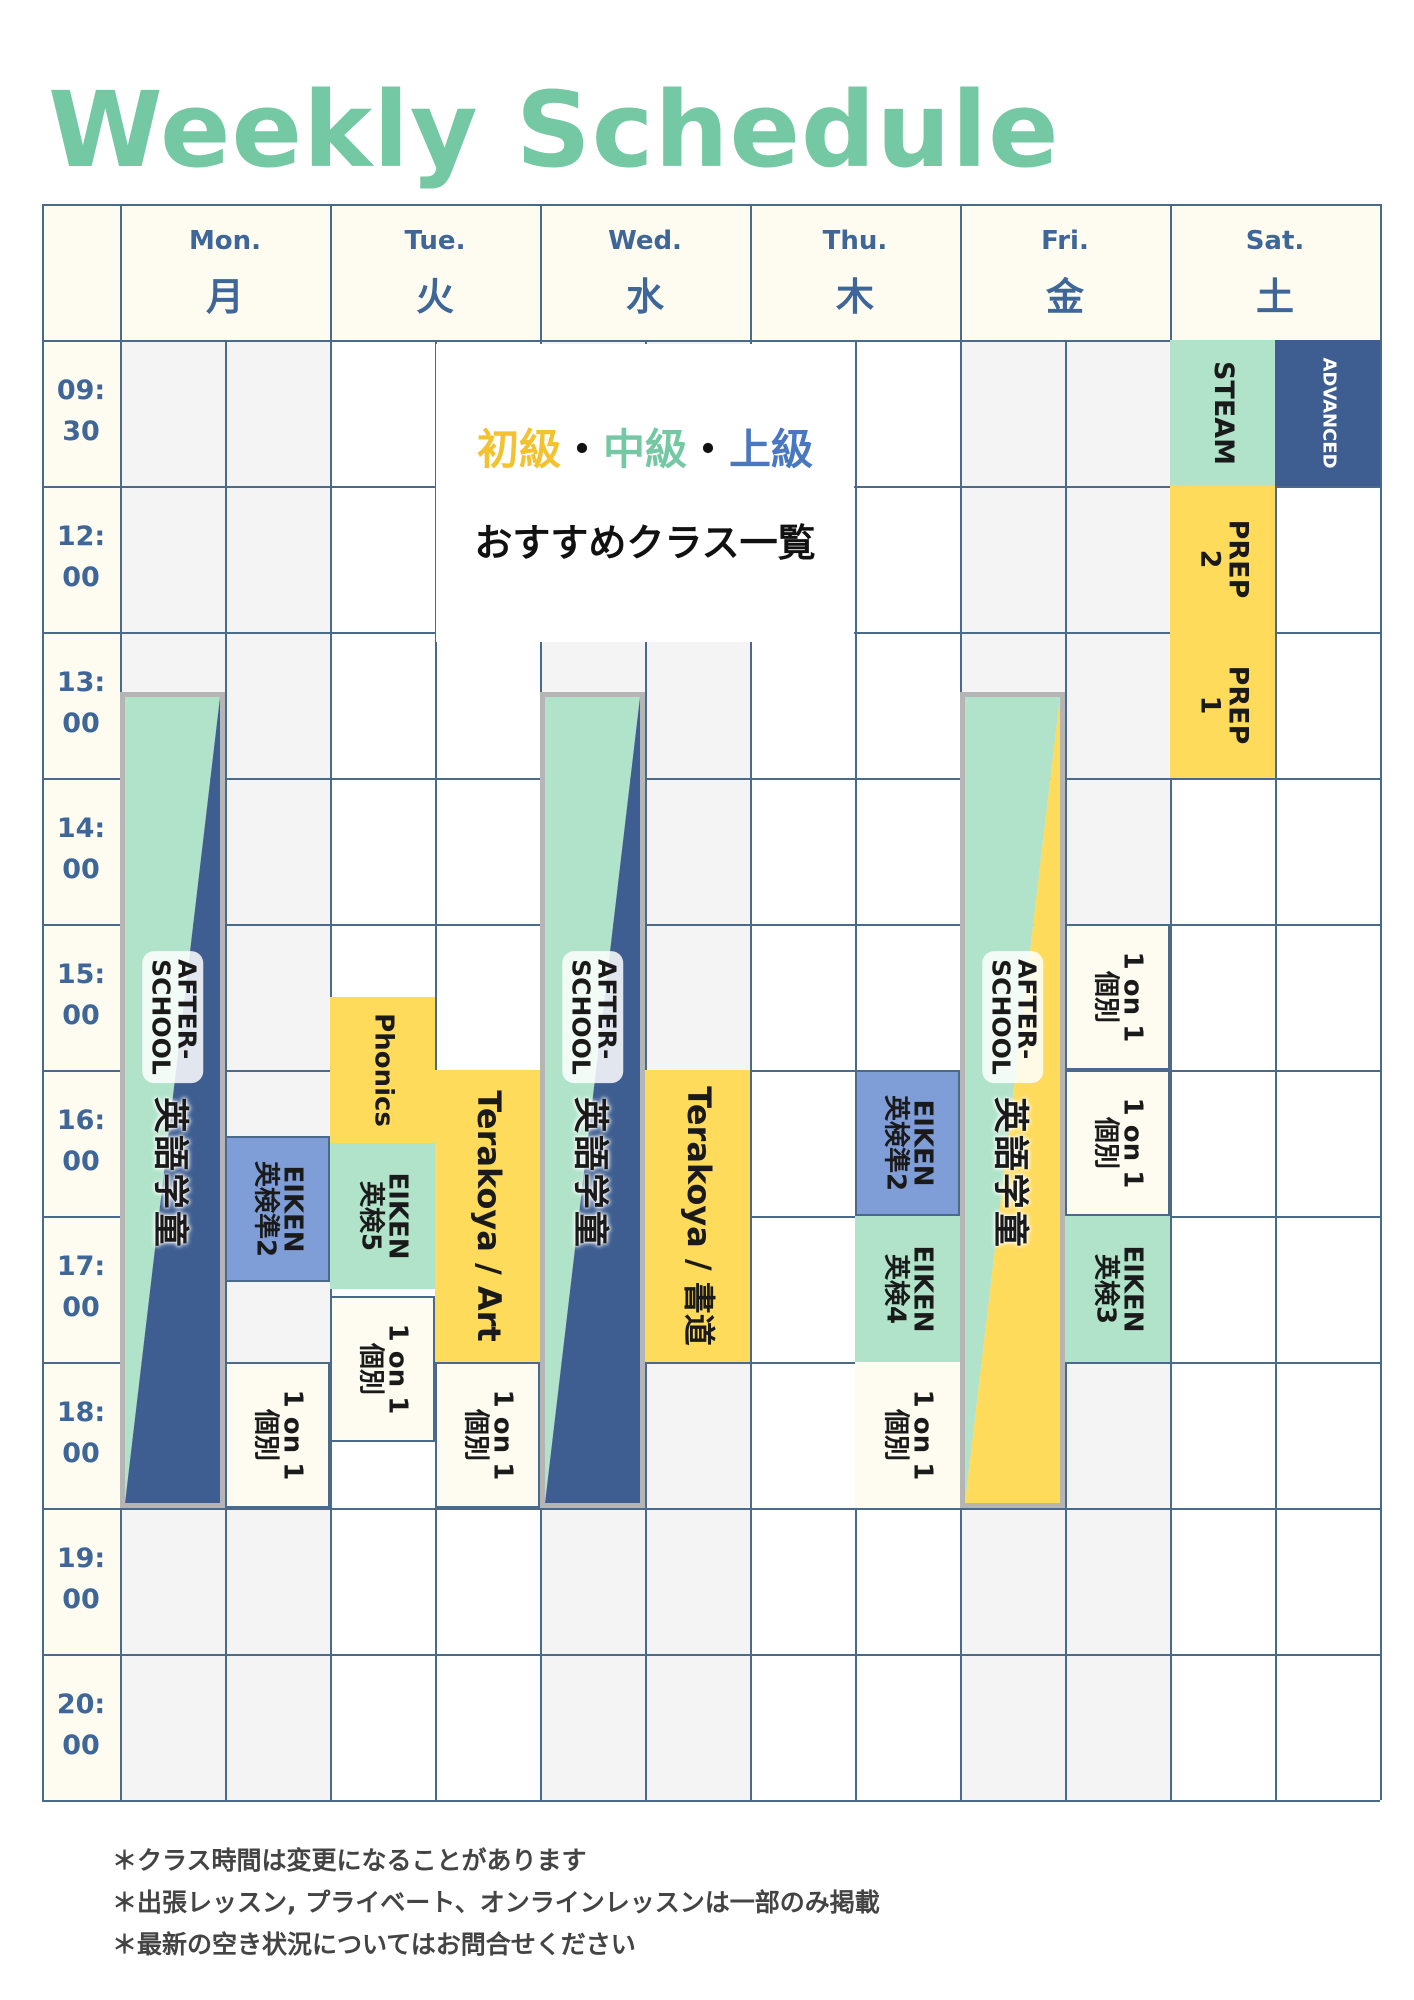  What do you see at coordinates (81, 1120) in the screenshot?
I see `time-hour: 16:` at bounding box center [81, 1120].